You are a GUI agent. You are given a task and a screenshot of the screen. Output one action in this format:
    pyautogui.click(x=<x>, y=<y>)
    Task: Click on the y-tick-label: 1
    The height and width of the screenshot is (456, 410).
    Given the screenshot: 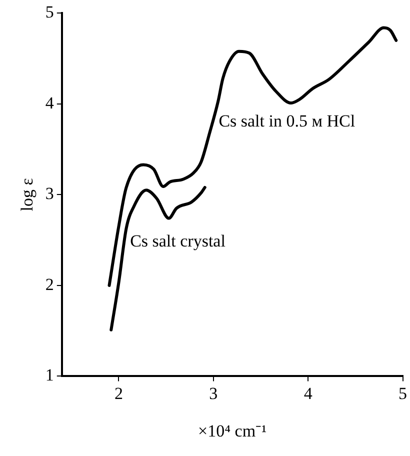 What is the action you would take?
    pyautogui.click(x=49, y=375)
    